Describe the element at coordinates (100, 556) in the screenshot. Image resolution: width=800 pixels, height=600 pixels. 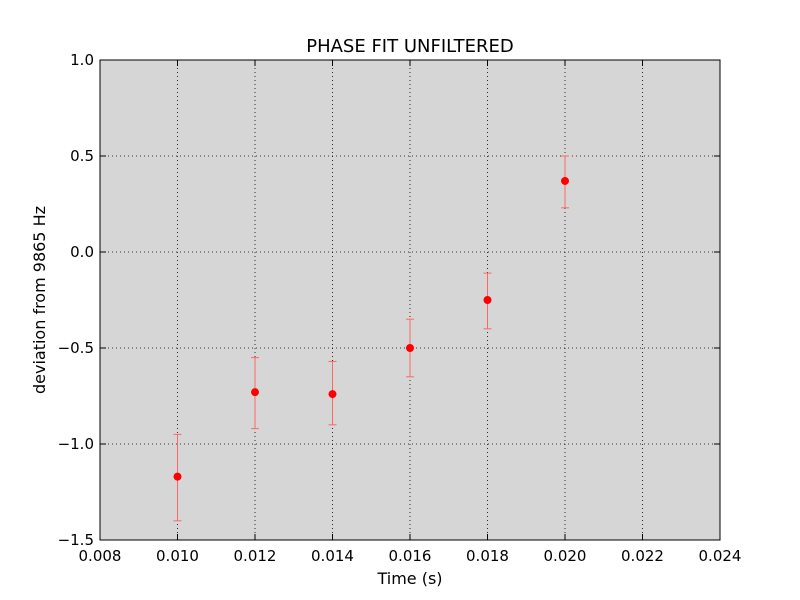
I see `x-tick-label: 0.008` at that location.